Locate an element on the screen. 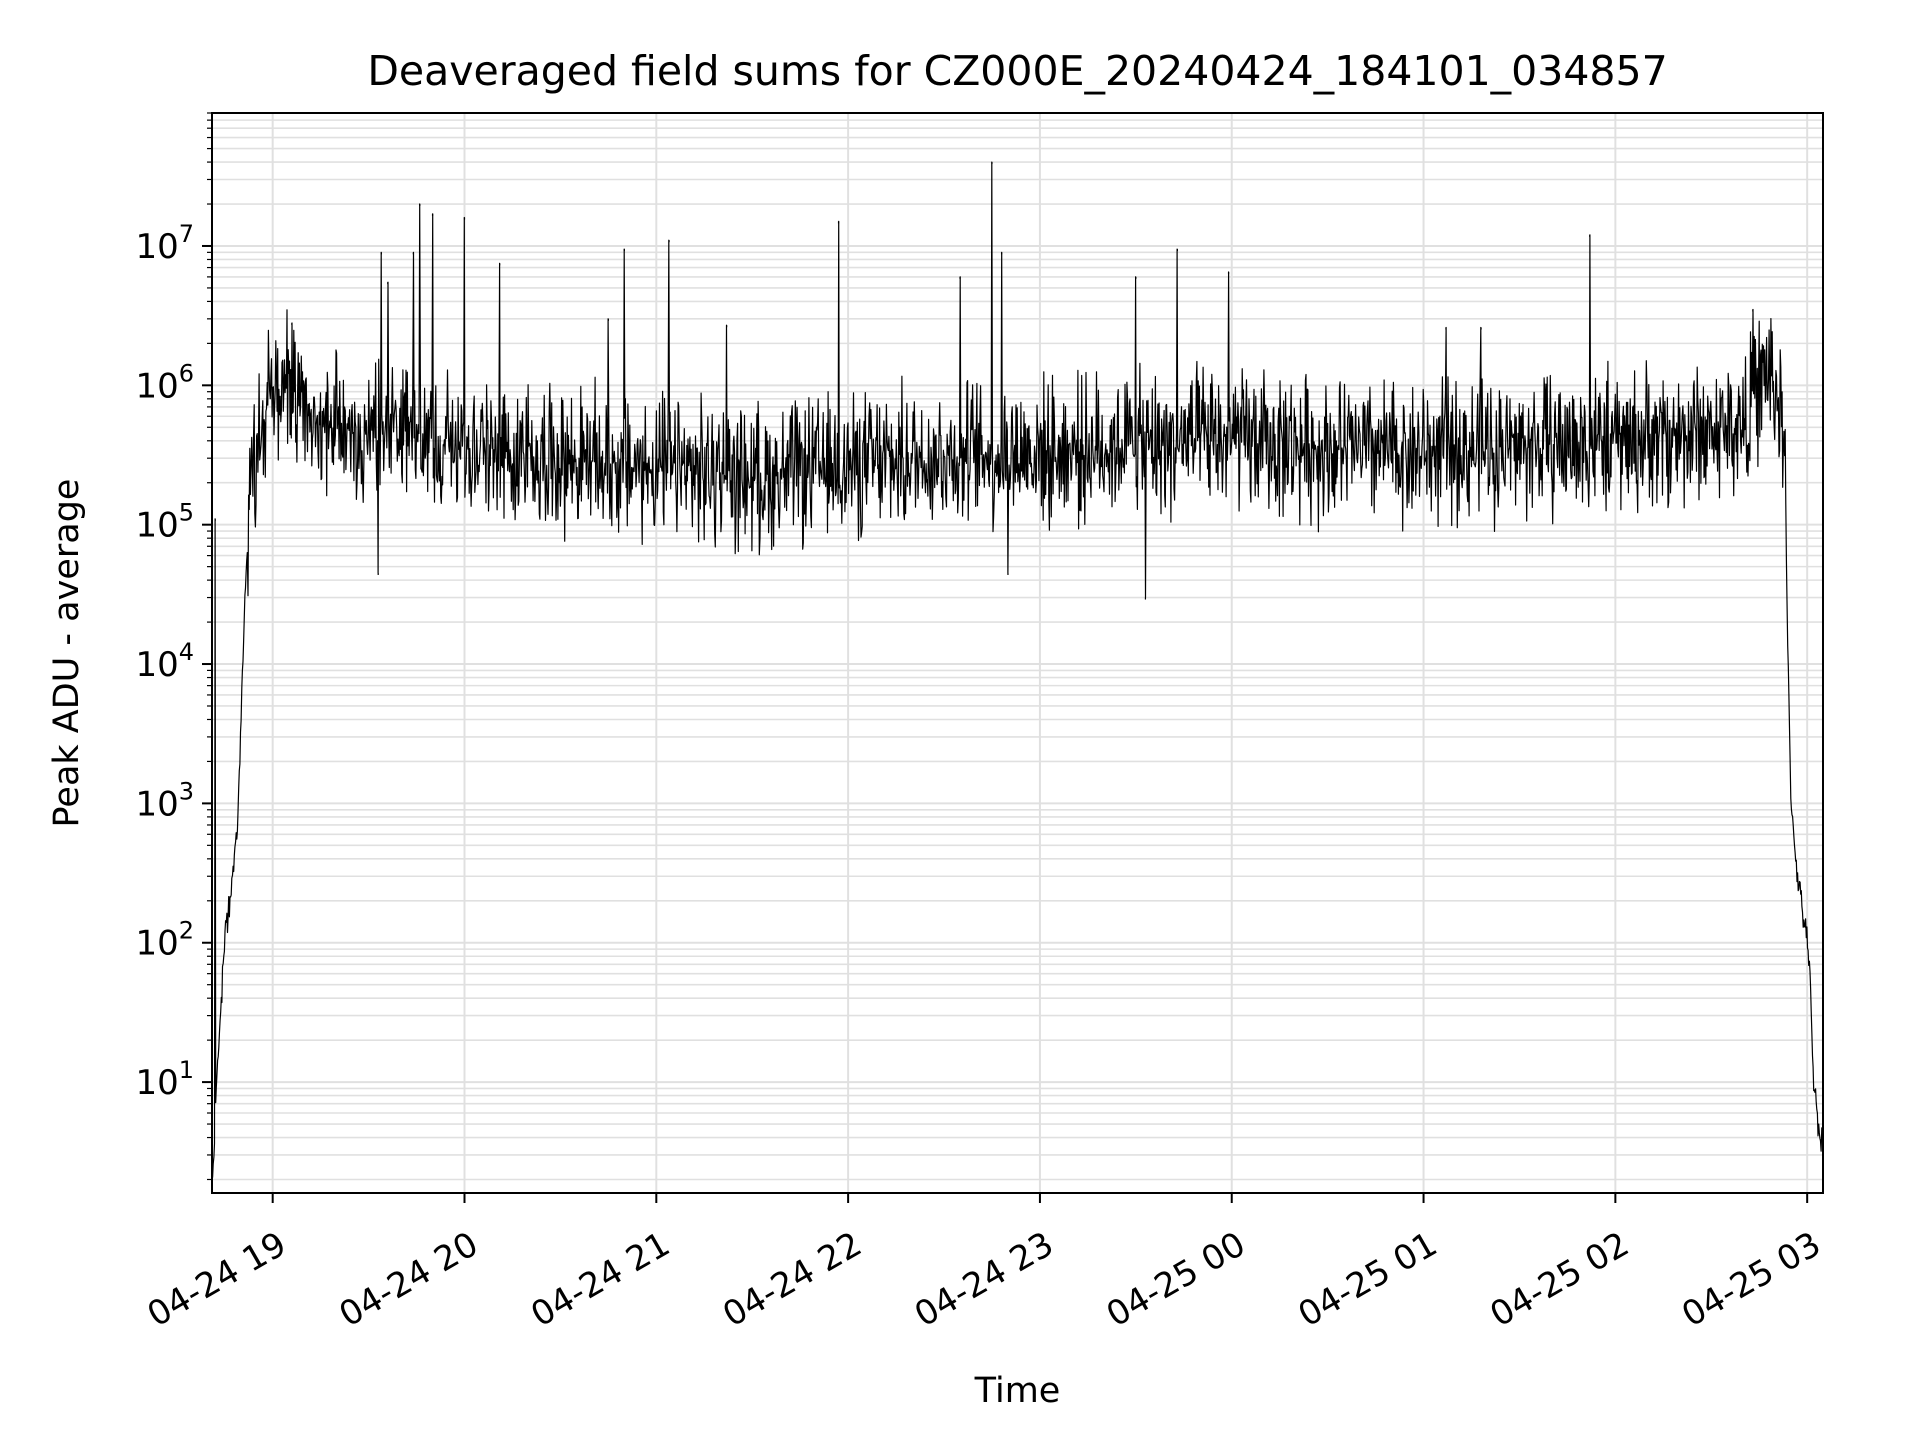 The width and height of the screenshot is (1920, 1440). y-tick-exponent: 4 is located at coordinates (186, 652).